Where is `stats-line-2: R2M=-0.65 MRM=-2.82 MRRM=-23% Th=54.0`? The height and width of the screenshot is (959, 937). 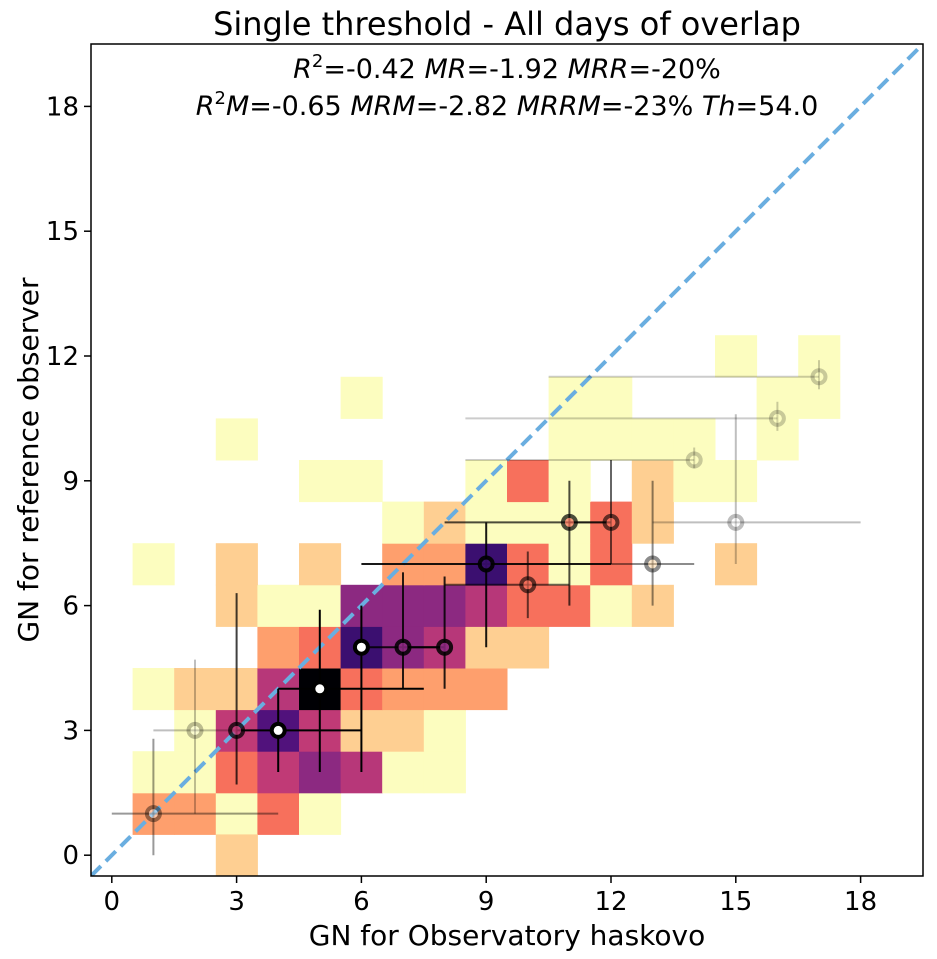
stats-line-2: R2M=-0.65 MRM=-2.82 MRRM=-23% Th=54.0 is located at coordinates (507, 105).